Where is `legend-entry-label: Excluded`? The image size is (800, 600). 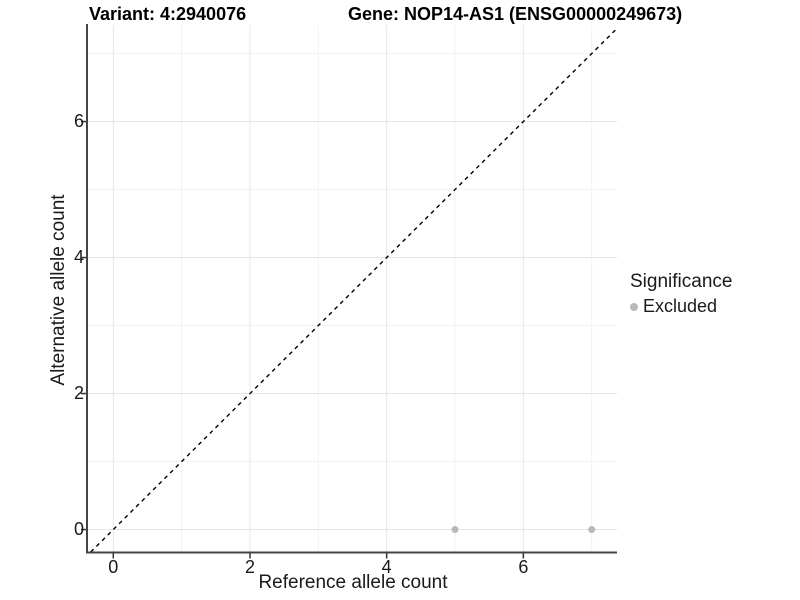
legend-entry-label: Excluded is located at coordinates (680, 306).